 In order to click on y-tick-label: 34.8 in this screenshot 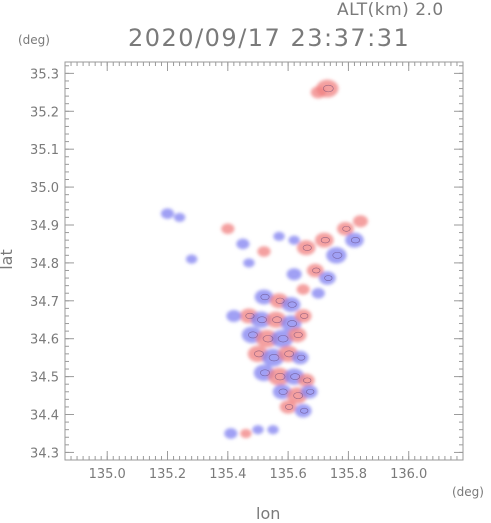, I will do `click(44, 264)`.